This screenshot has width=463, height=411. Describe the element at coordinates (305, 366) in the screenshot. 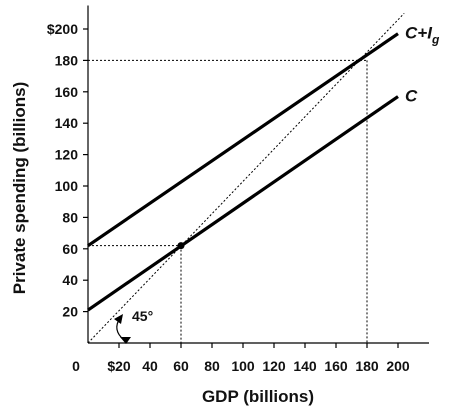

I see `x-tick-label: 140` at that location.